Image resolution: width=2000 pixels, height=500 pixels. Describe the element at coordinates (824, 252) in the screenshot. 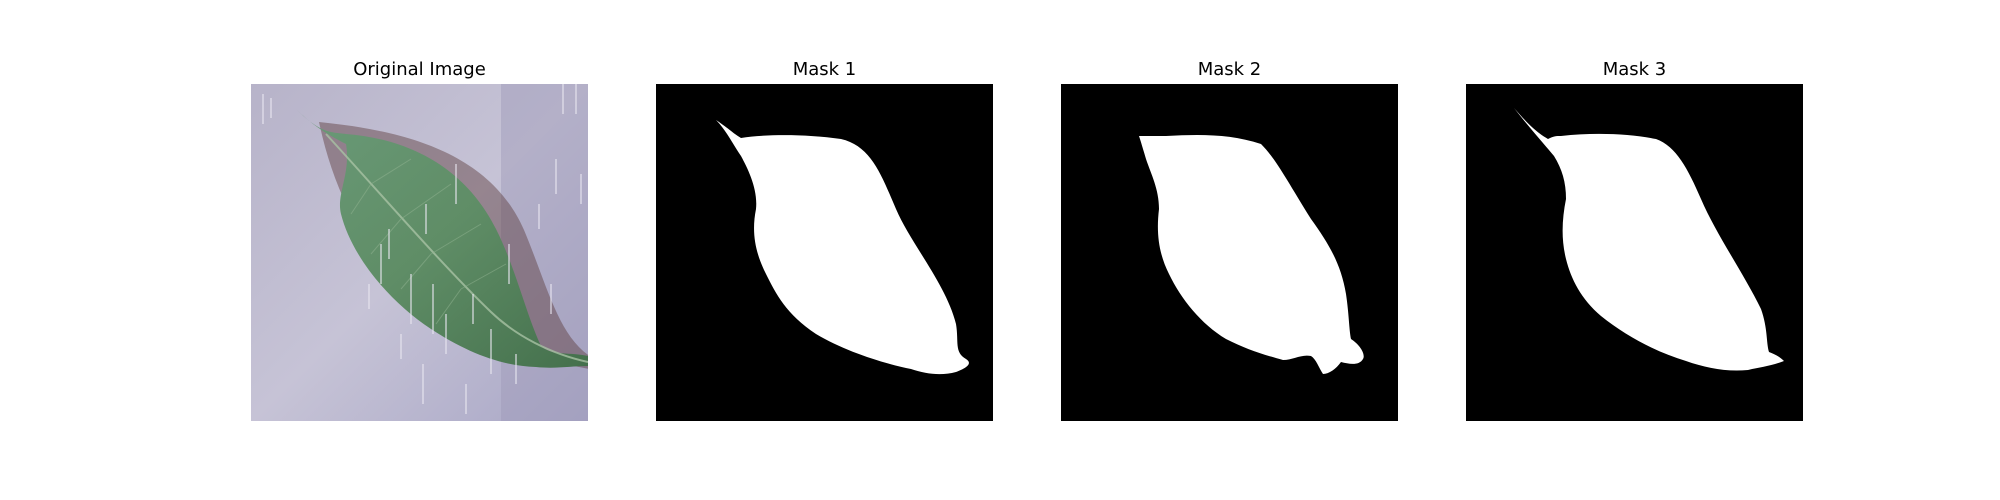

I see `mask-1-image` at that location.